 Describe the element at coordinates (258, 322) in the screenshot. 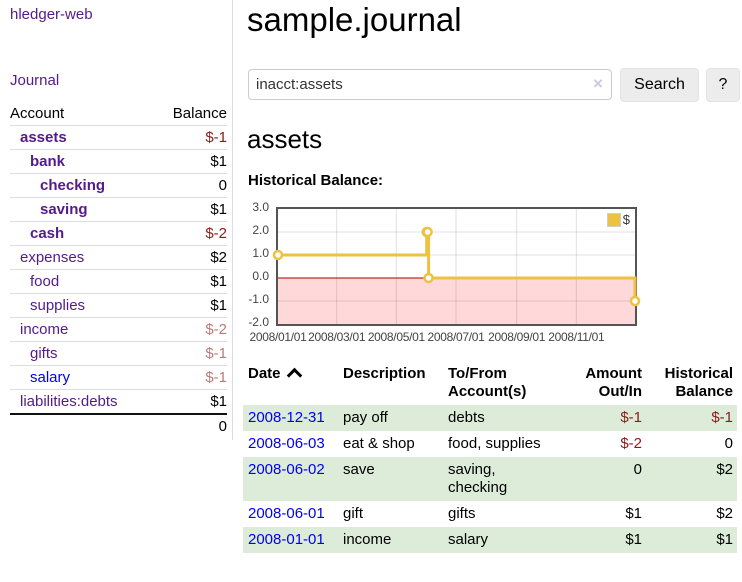

I see `y-axis-tick-label: -2.0` at that location.